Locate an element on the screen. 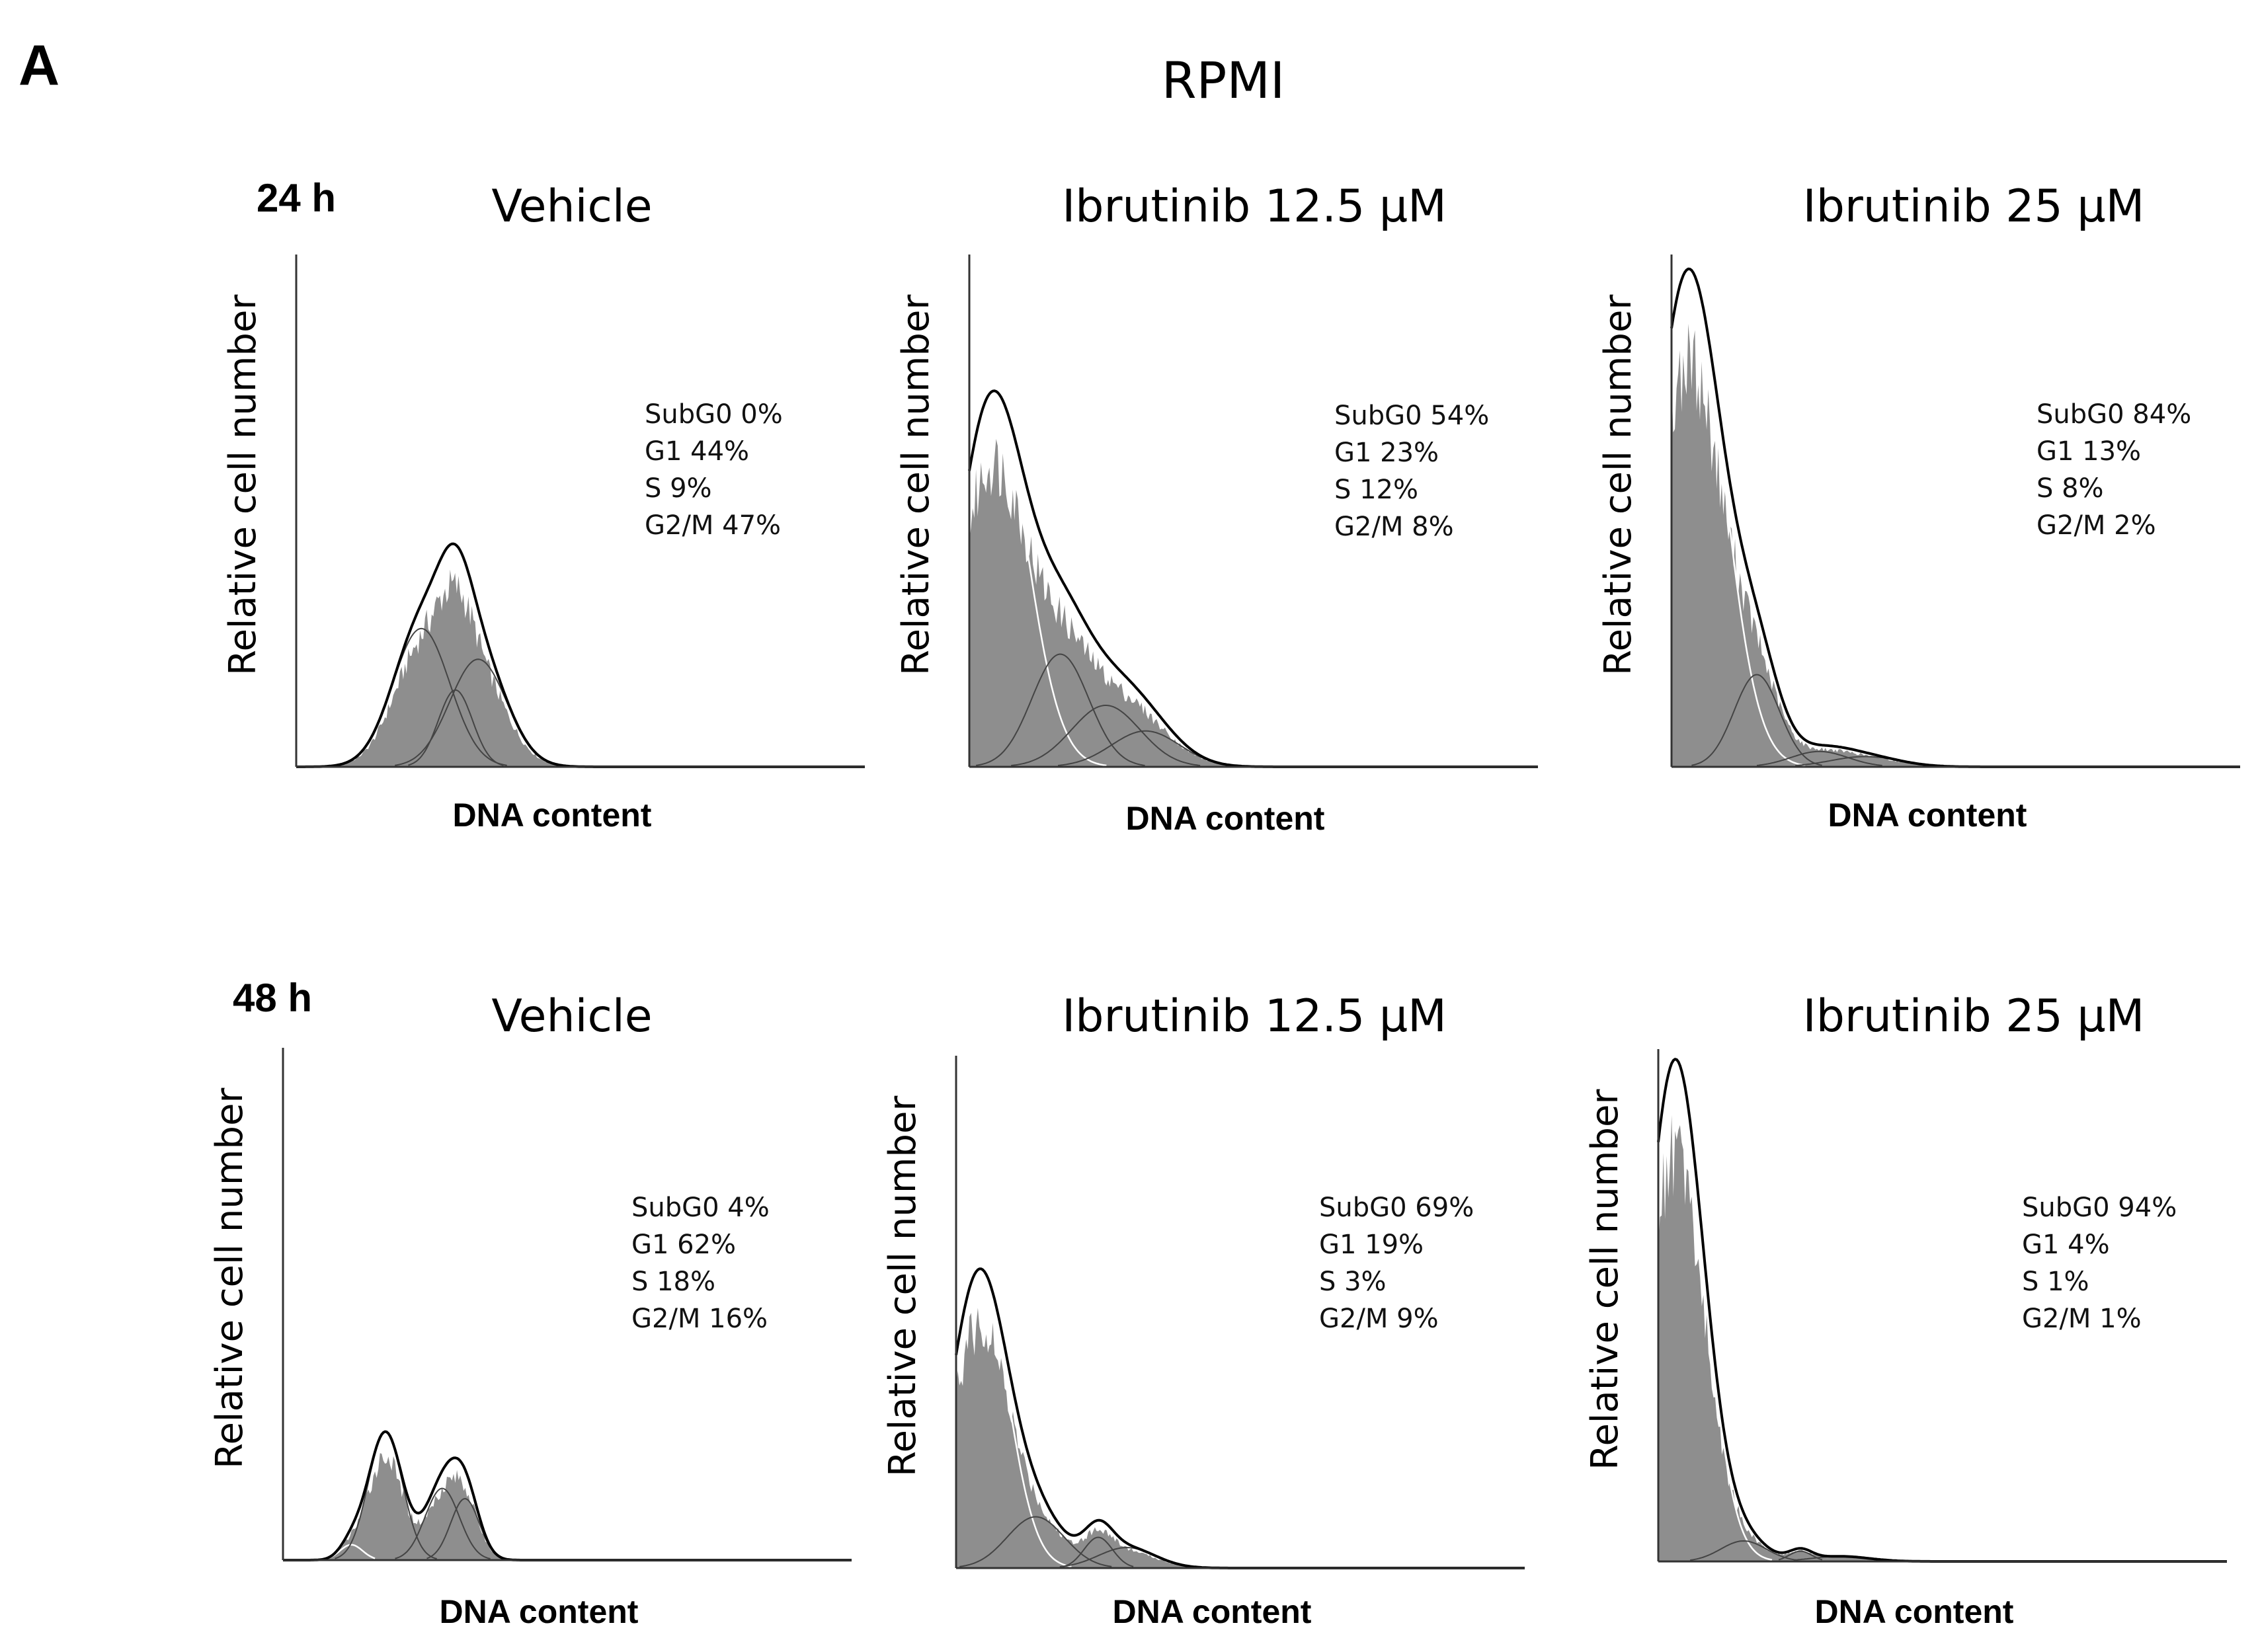  stat-subg0: SubG0 69% is located at coordinates (1397, 1208).